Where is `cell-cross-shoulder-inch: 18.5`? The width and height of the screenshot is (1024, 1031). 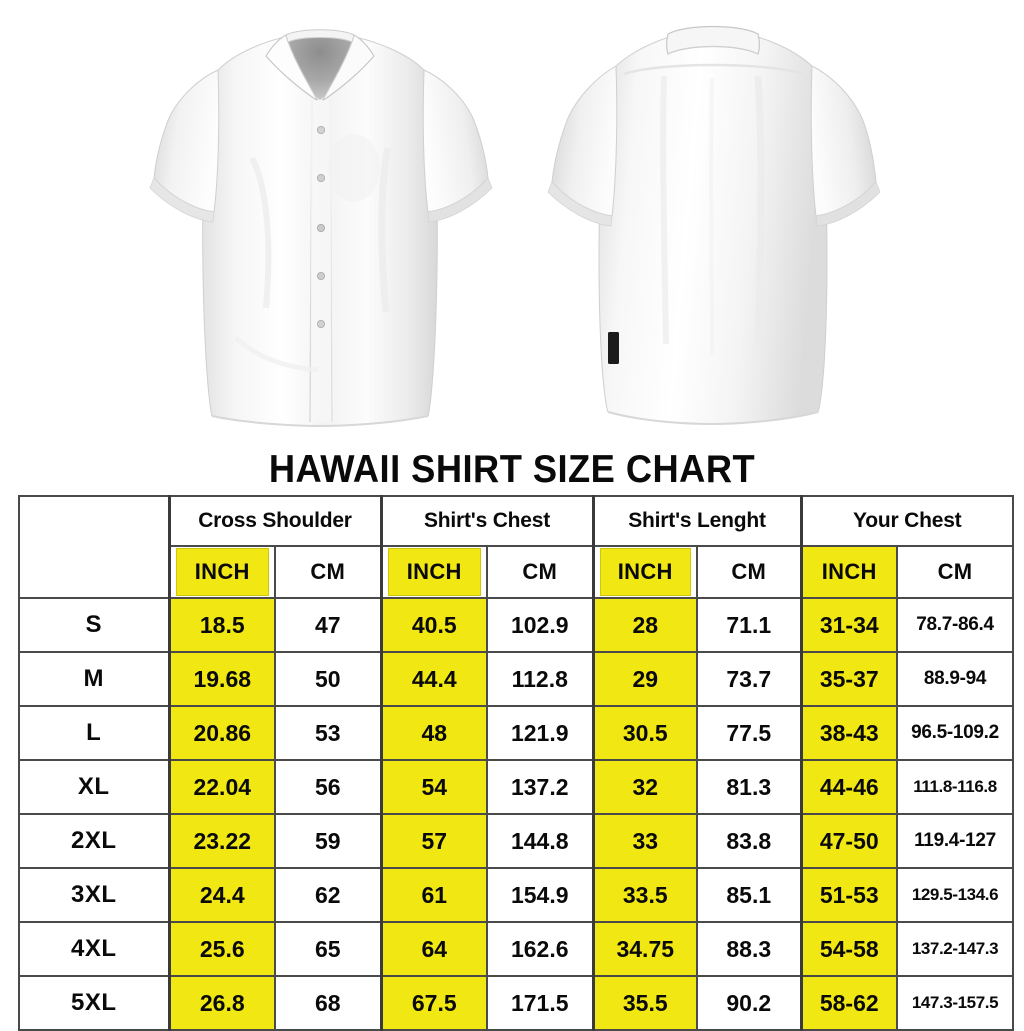 cell-cross-shoulder-inch: 18.5 is located at coordinates (221, 625).